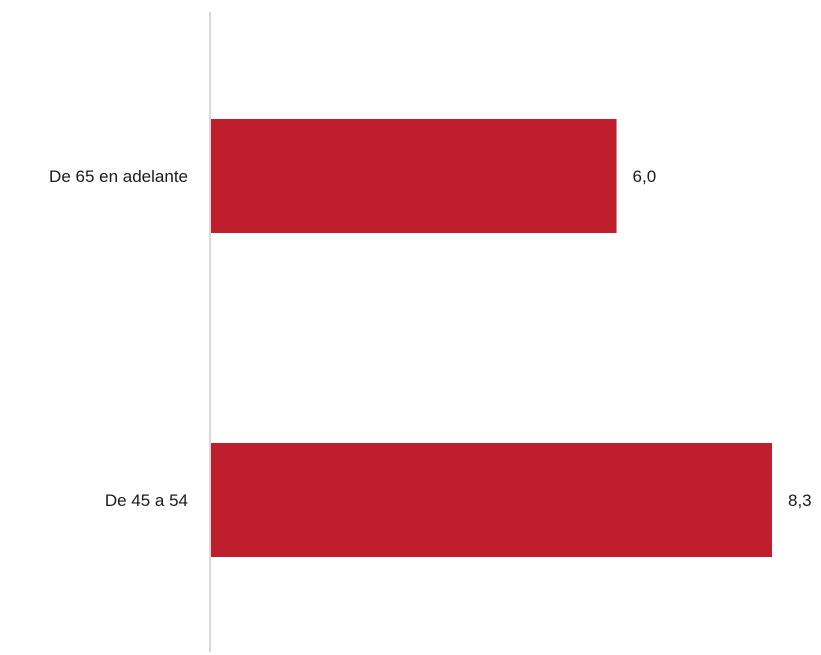 This screenshot has width=821, height=655. I want to click on category-label: De 45 a 54, so click(146, 500).